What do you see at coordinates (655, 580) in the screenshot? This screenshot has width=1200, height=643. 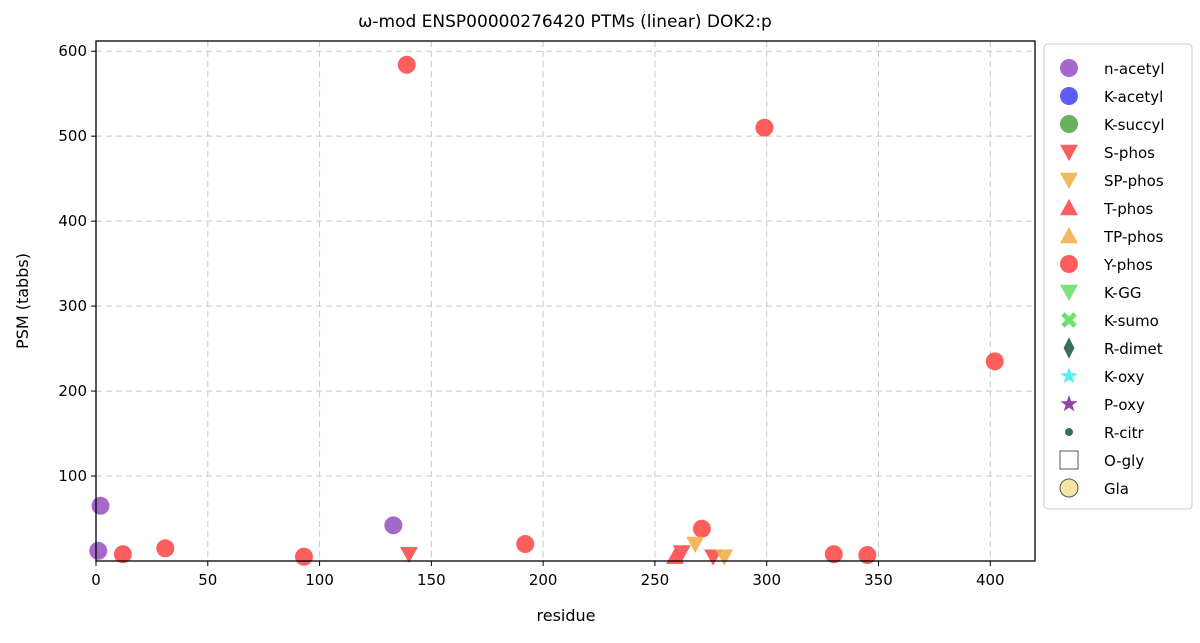 I see `x-tick-label: 250` at bounding box center [655, 580].